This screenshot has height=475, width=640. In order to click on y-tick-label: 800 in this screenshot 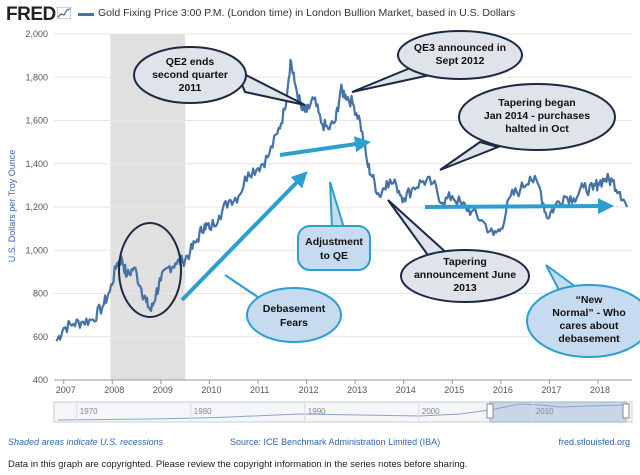, I will do `click(40, 294)`.